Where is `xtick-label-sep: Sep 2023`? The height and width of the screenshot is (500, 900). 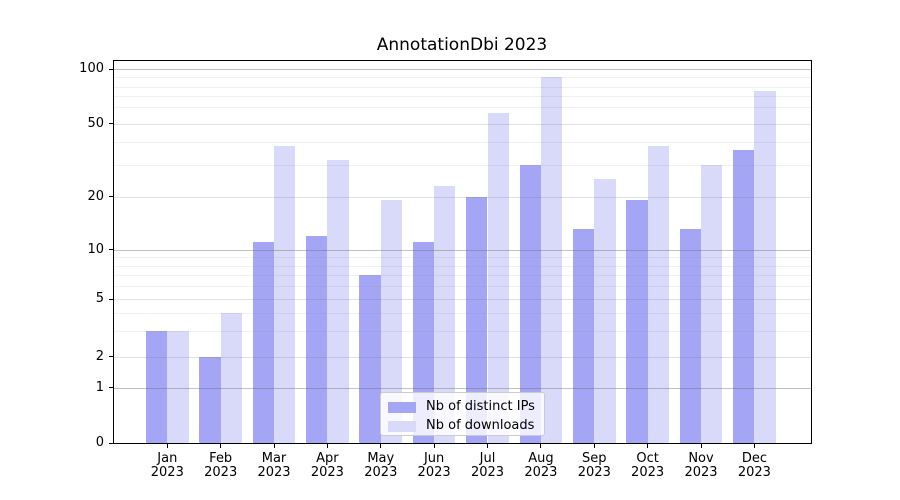 xtick-label-sep: Sep 2023 is located at coordinates (594, 466).